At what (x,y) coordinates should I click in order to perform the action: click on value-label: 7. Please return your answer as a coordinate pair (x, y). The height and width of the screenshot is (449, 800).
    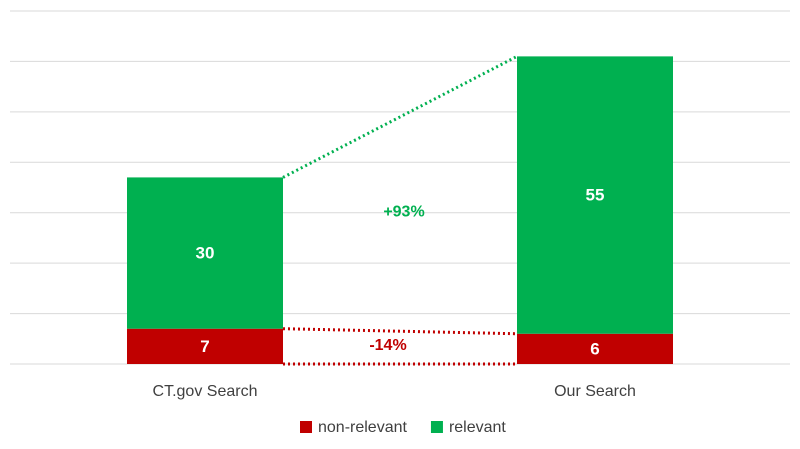
    Looking at the image, I should click on (204, 346).